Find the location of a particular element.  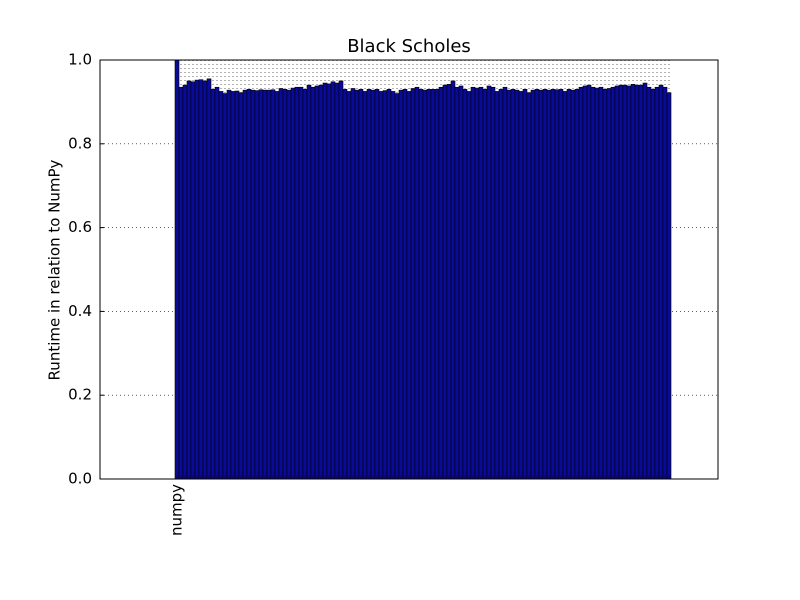

chart-title: Black Scholes is located at coordinates (409, 46).